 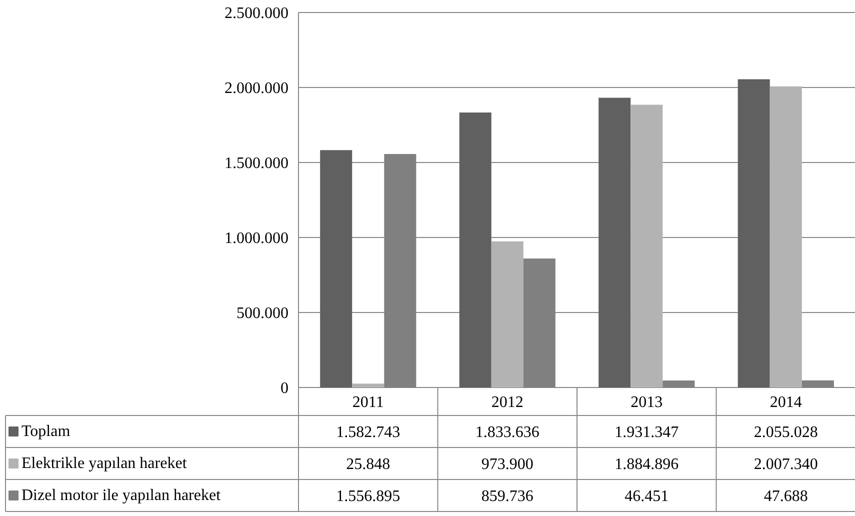 I want to click on data-label: 47.688, so click(x=786, y=496).